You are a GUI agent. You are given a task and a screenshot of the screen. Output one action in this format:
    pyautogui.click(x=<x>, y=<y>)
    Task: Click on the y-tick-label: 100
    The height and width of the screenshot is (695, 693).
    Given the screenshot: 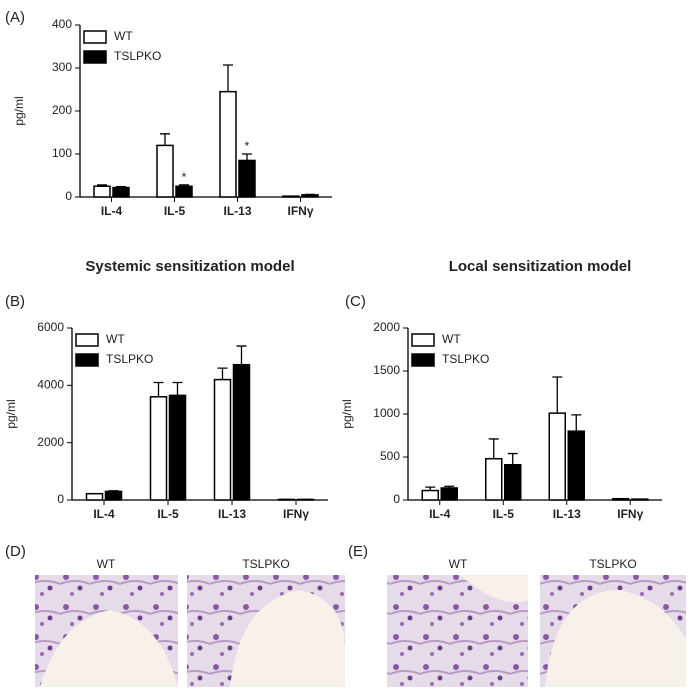 What is the action you would take?
    pyautogui.click(x=62, y=153)
    